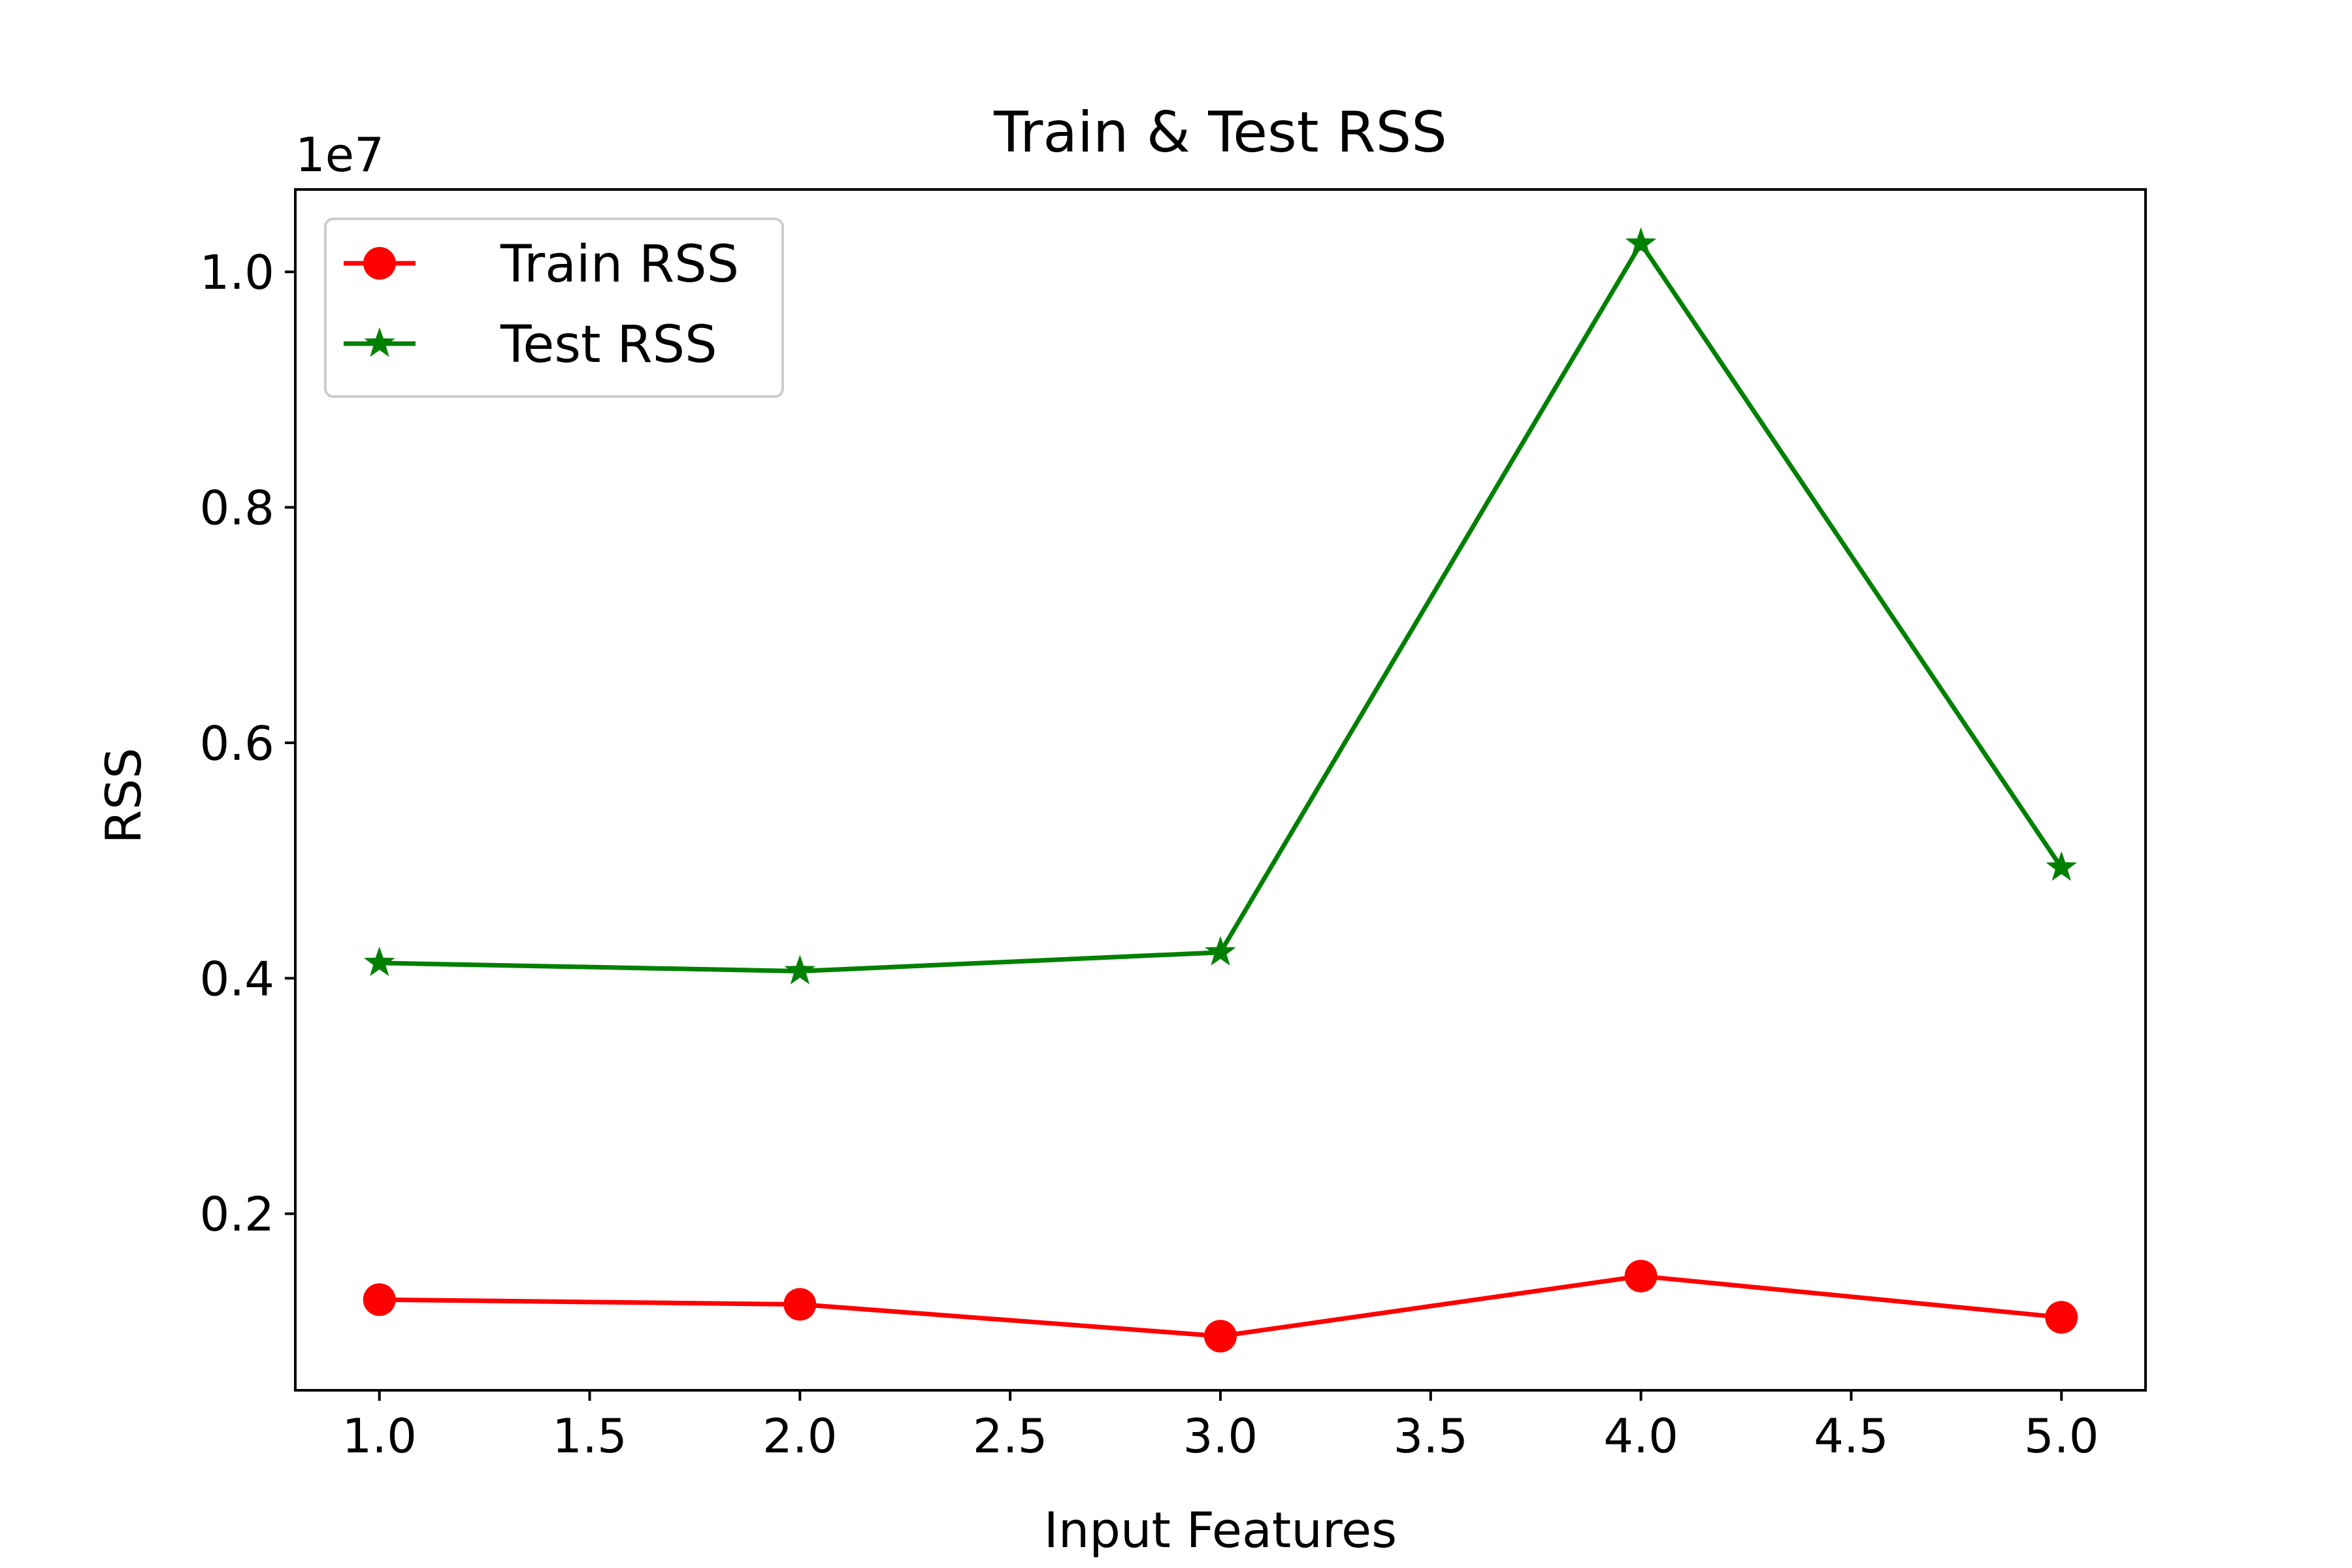  Describe the element at coordinates (619, 264) in the screenshot. I see `legend-label: Train RSS` at that location.